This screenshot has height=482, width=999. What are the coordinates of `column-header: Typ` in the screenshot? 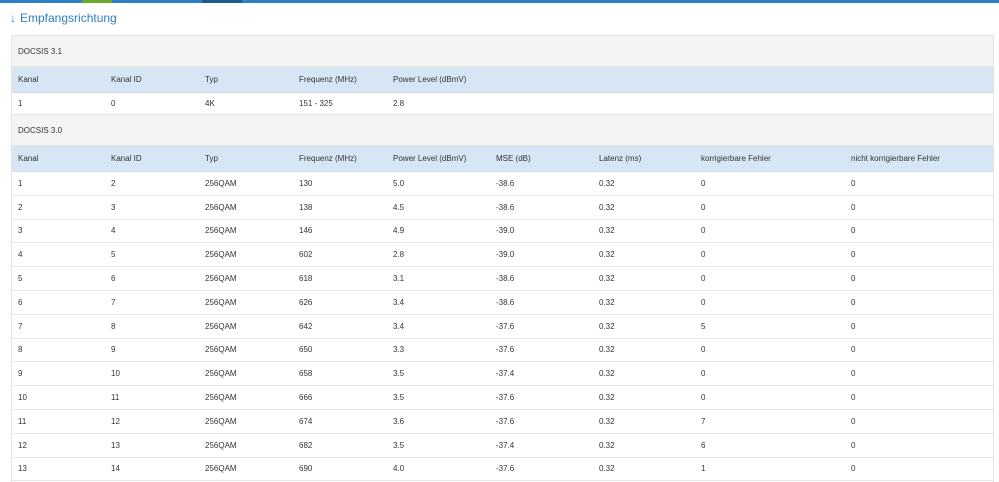 It's located at (211, 158).